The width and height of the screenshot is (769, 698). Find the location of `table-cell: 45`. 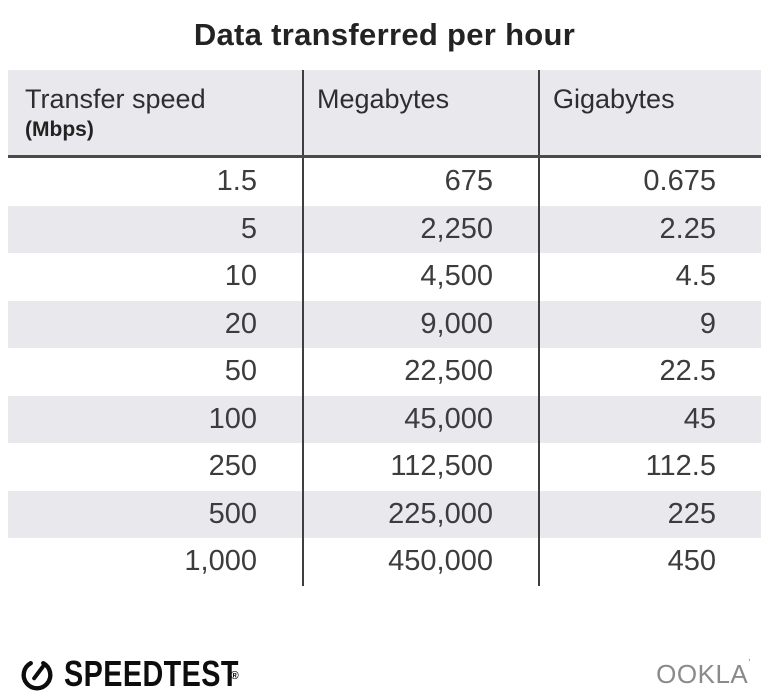

table-cell: 45 is located at coordinates (649, 419).